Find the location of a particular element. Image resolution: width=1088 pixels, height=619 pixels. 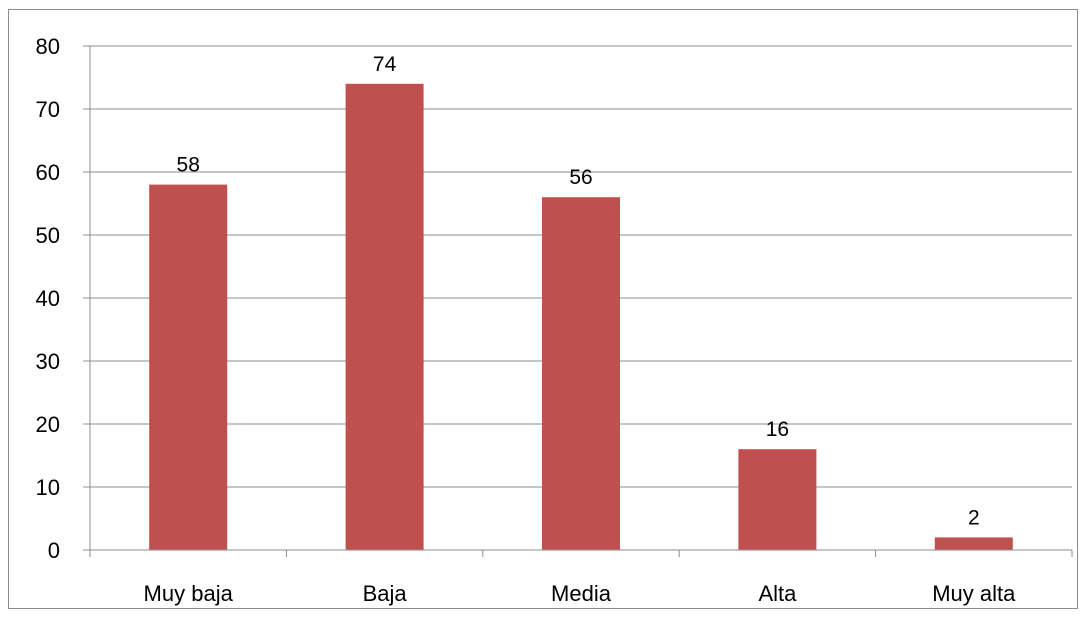

y-tick-label: 0 is located at coordinates (54, 550).